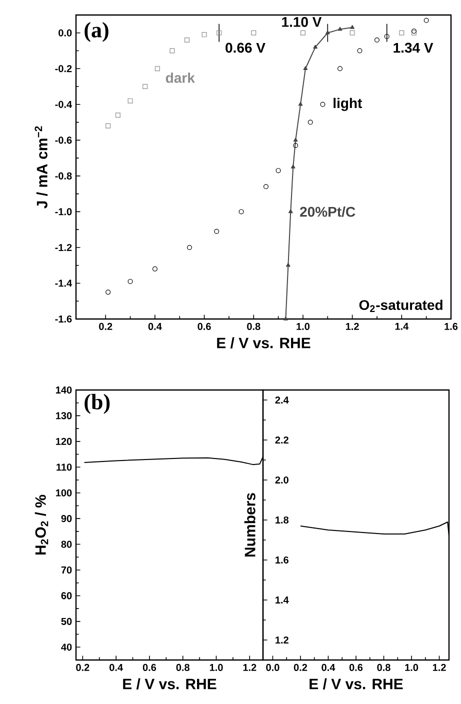 The width and height of the screenshot is (461, 704). Describe the element at coordinates (180, 77) in the screenshot. I see `series-label: dark` at that location.